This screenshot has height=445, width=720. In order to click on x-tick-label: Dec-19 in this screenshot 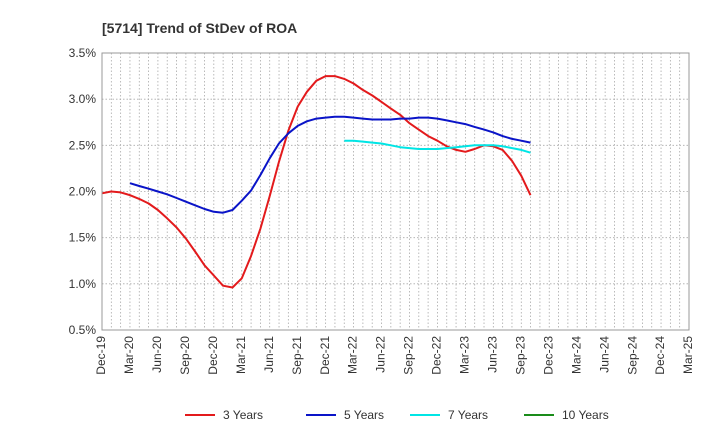, I will do `click(101, 355)`.